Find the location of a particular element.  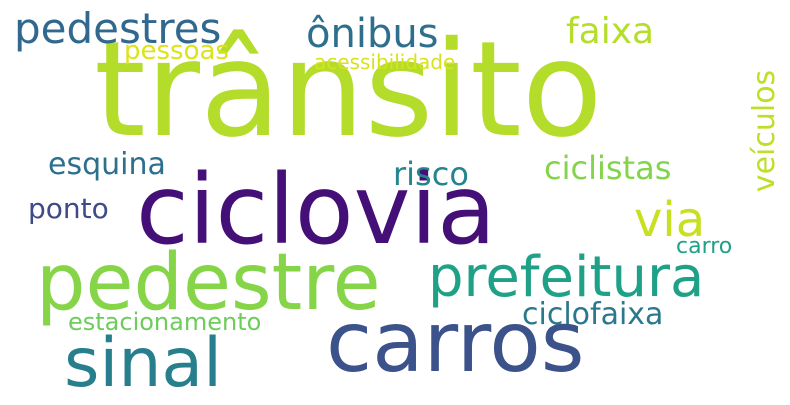

word-onibus: ônibus is located at coordinates (372, 34).